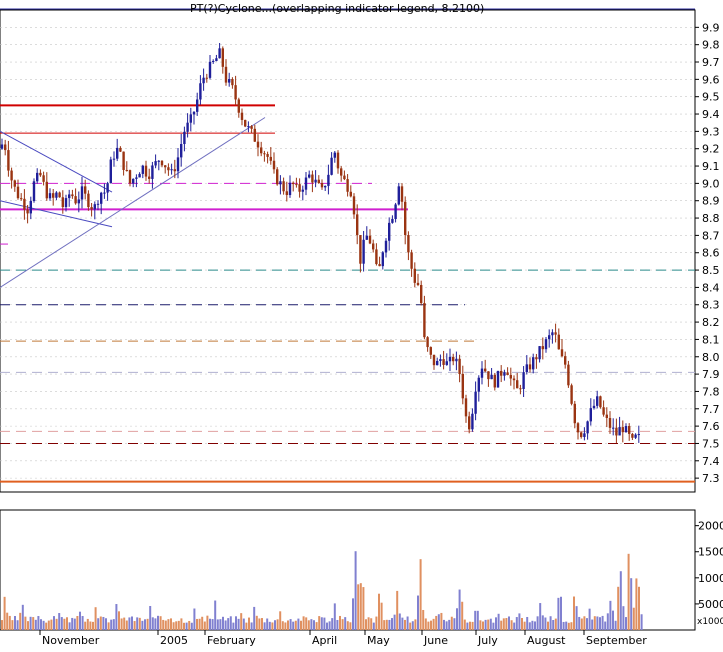 This screenshot has width=723, height=652. I want to click on price-tick-label: 7.4, so click(711, 461).